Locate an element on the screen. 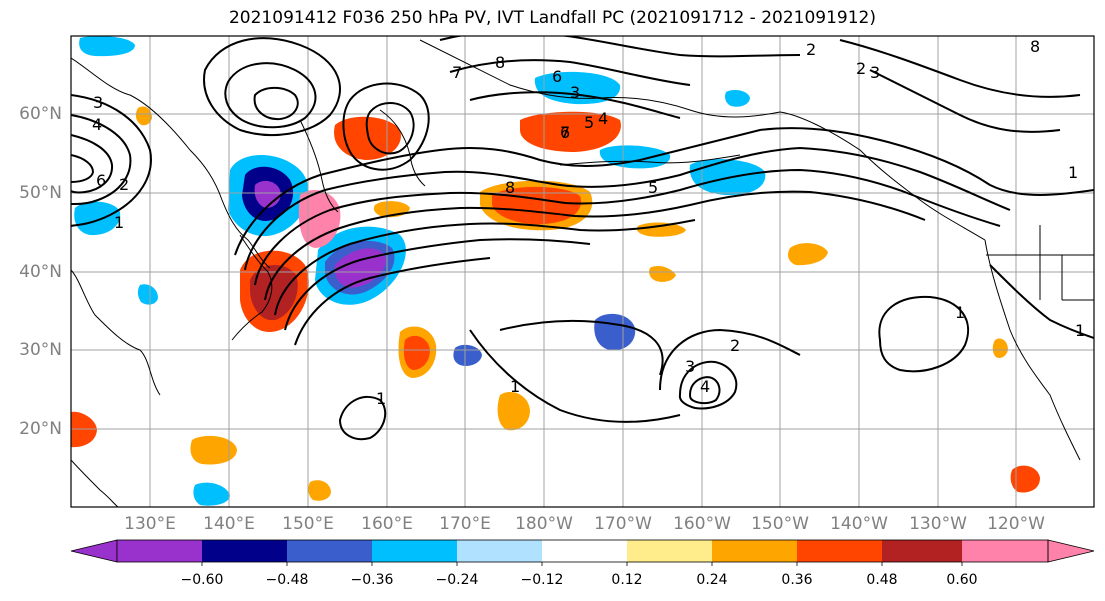 This screenshot has width=1105, height=601. colorbar-tick-label: −0.12 is located at coordinates (542, 580).